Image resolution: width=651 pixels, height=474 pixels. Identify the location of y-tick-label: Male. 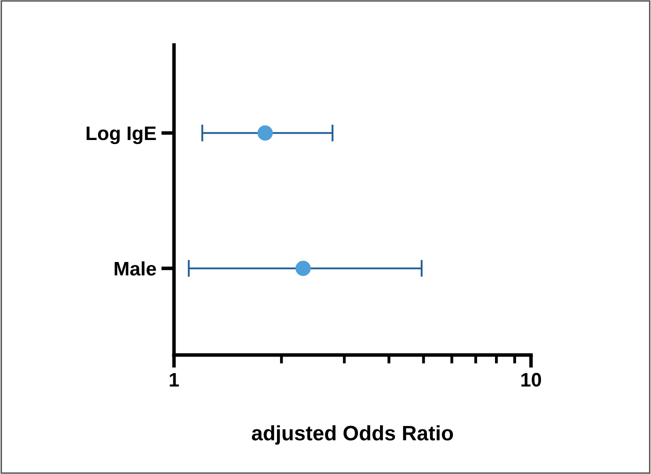
(135, 268).